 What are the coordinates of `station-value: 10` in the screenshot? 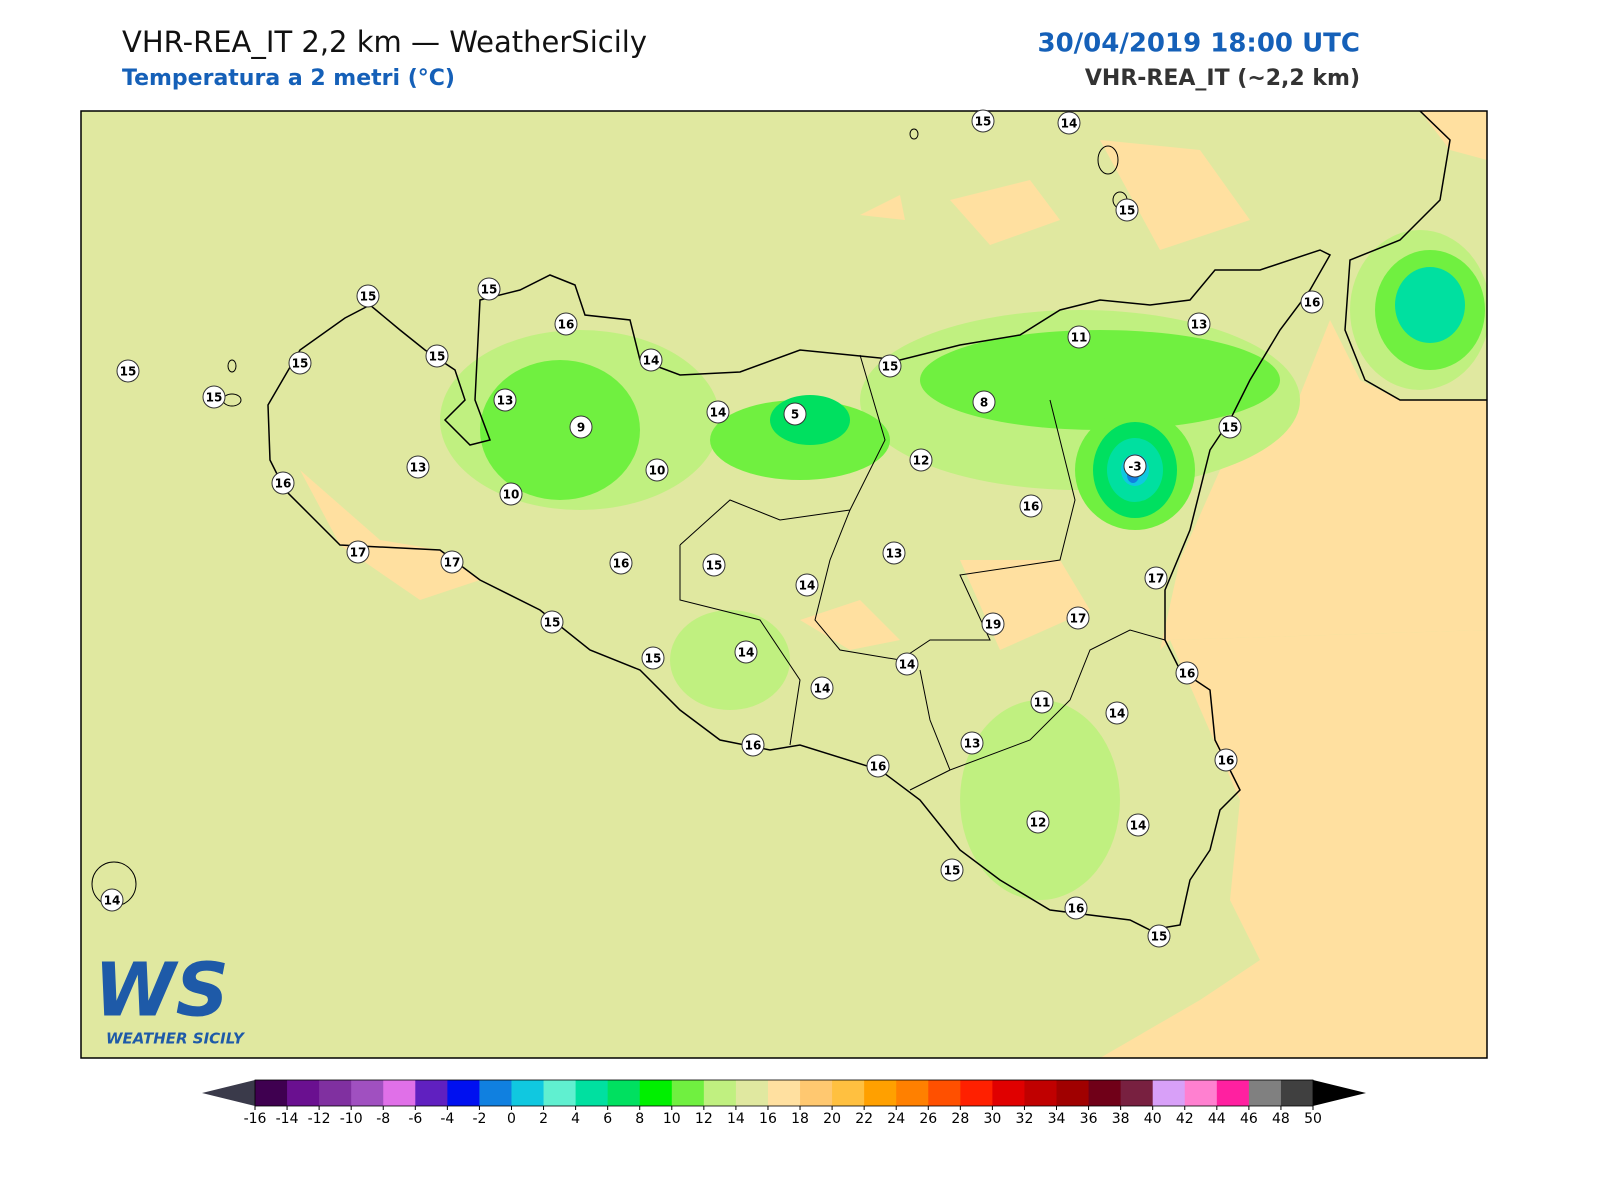 It's located at (657, 471).